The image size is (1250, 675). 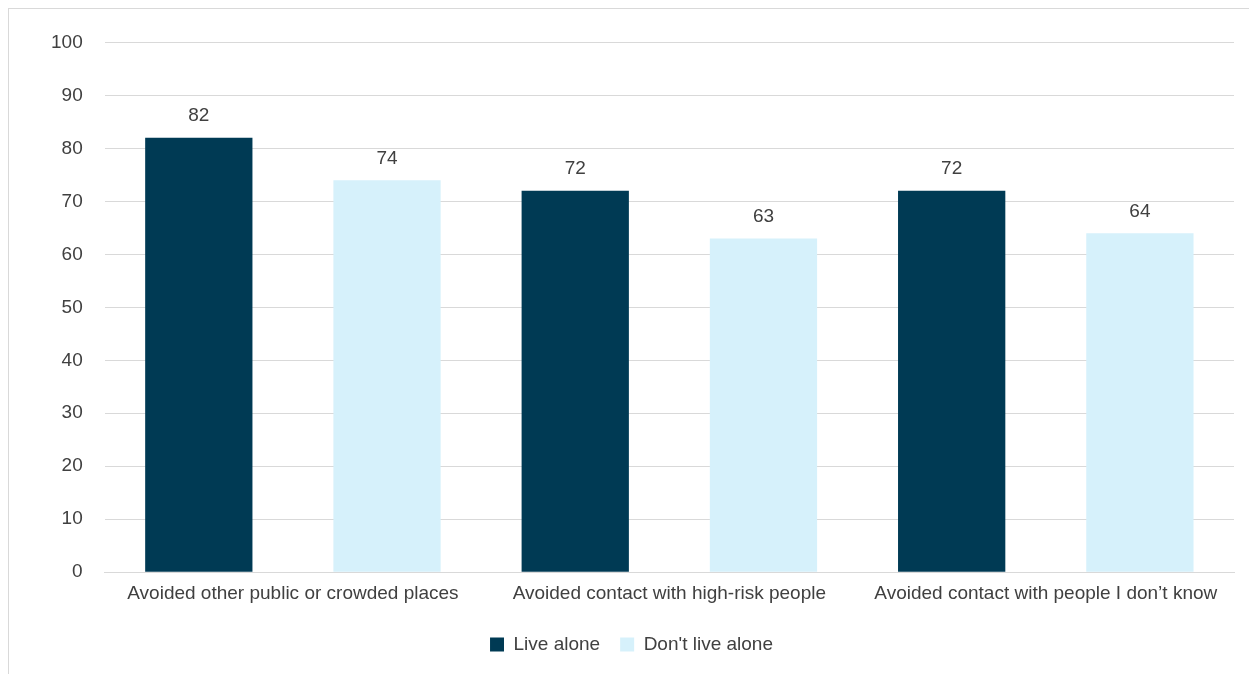 What do you see at coordinates (72, 147) in the screenshot?
I see `y-tick-label: 80` at bounding box center [72, 147].